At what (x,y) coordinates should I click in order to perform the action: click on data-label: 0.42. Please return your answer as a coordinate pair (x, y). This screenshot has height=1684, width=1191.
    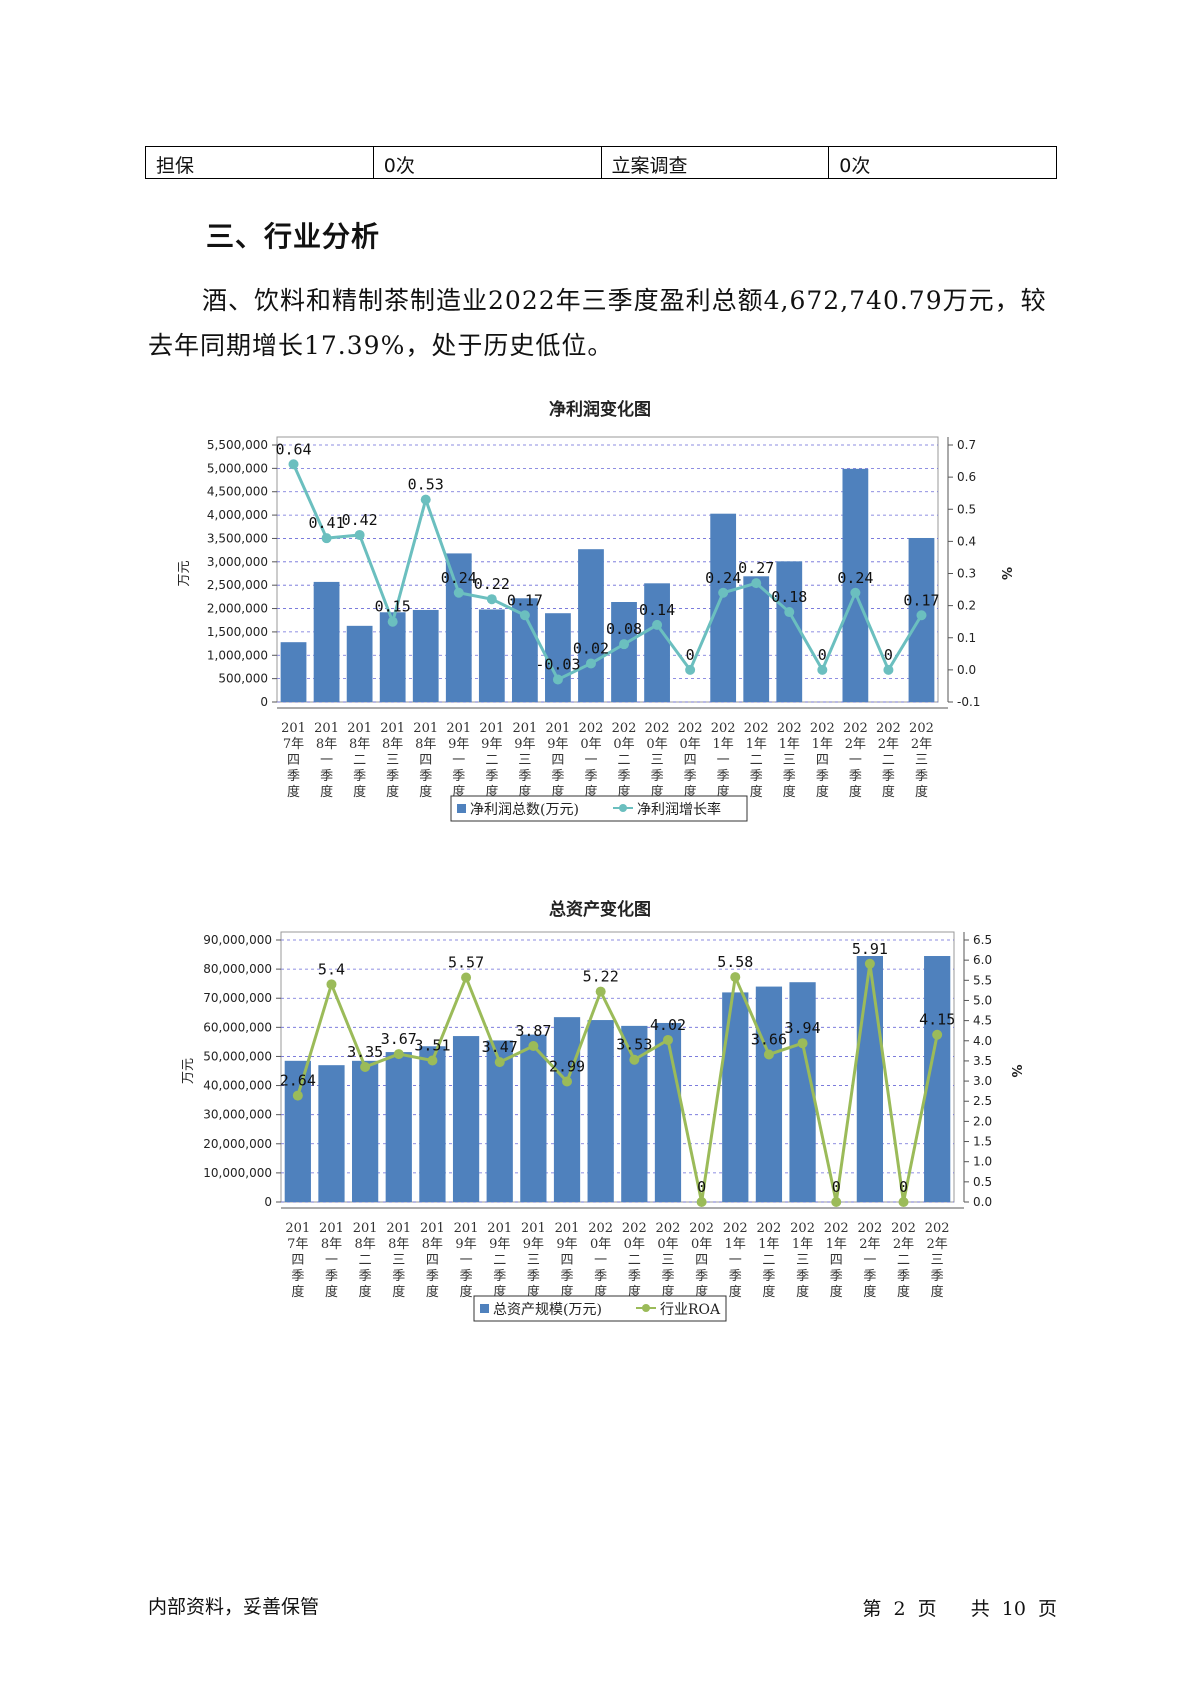
    Looking at the image, I should click on (360, 520).